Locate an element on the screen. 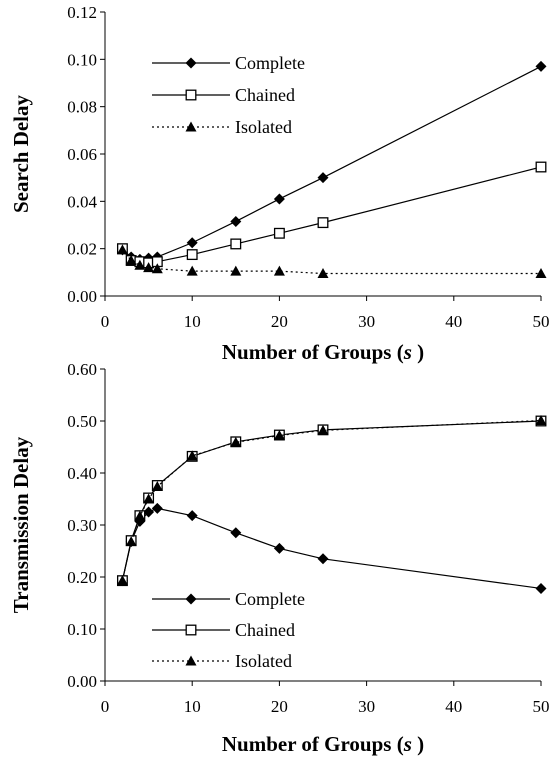  series-isolated is located at coordinates (331, 261).